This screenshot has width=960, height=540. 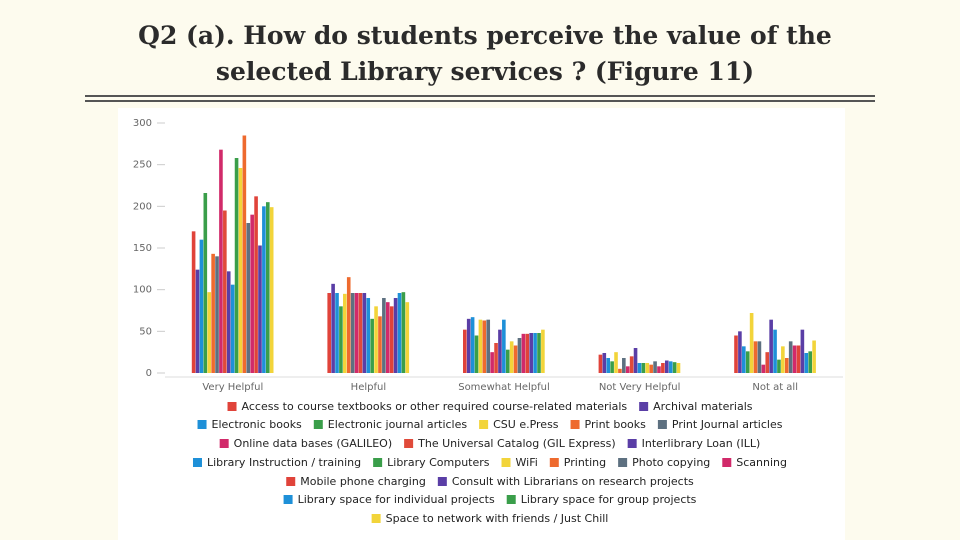 What do you see at coordinates (396, 499) in the screenshot?
I see `legend-label: Library space for individual projects` at bounding box center [396, 499].